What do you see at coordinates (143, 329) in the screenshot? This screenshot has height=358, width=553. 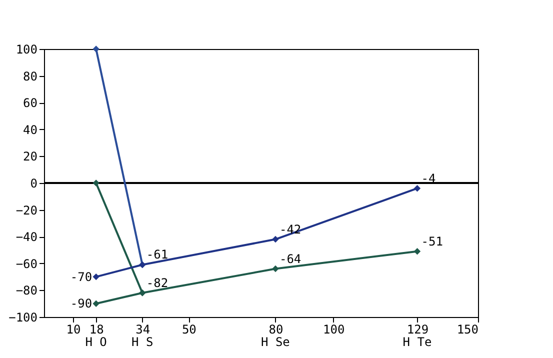 I see `x-tick-label: 34` at bounding box center [143, 329].